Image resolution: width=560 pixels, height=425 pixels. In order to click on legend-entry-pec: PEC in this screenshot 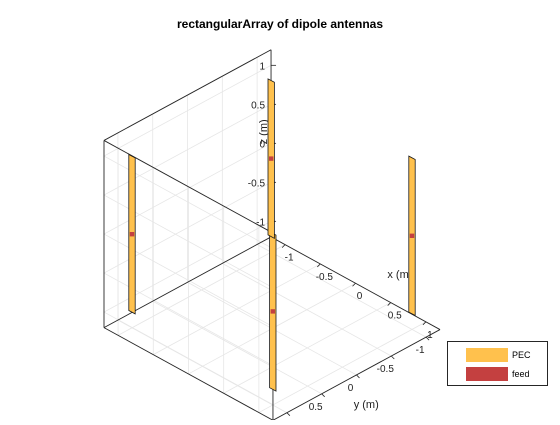, I will do `click(498, 355)`.